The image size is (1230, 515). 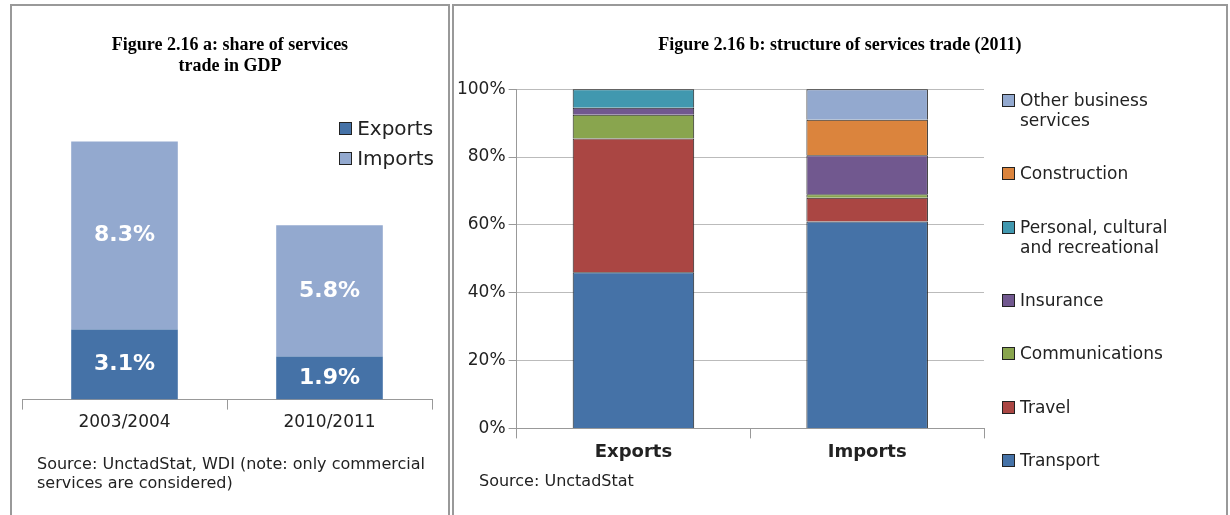 What do you see at coordinates (395, 158) in the screenshot?
I see `legend-label: Imports` at bounding box center [395, 158].